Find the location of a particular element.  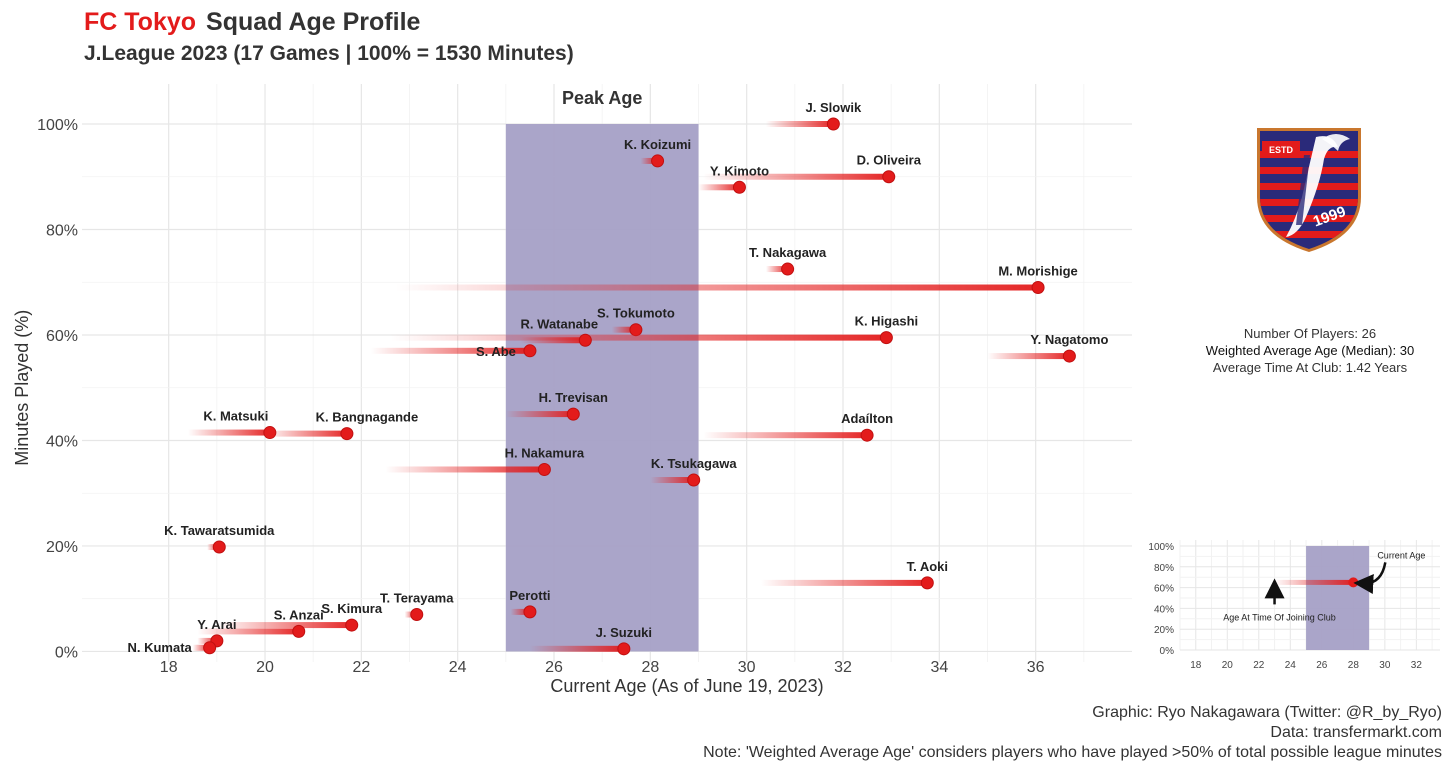

player-label: S. Tokumoto is located at coordinates (636, 313).